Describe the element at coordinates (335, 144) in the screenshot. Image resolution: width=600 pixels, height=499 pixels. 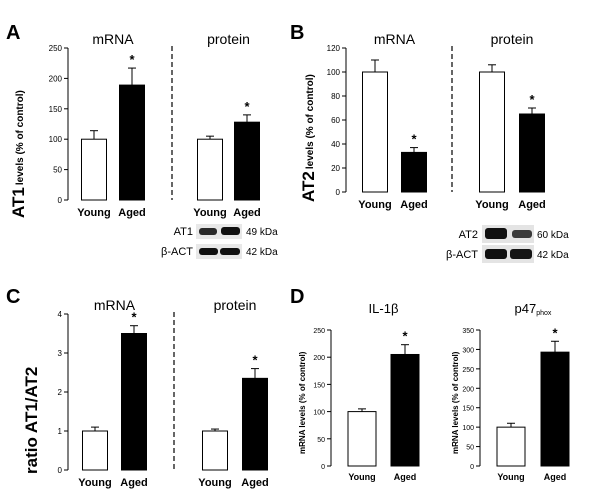
I see `y-tick-label-b-mrna: 40` at that location.